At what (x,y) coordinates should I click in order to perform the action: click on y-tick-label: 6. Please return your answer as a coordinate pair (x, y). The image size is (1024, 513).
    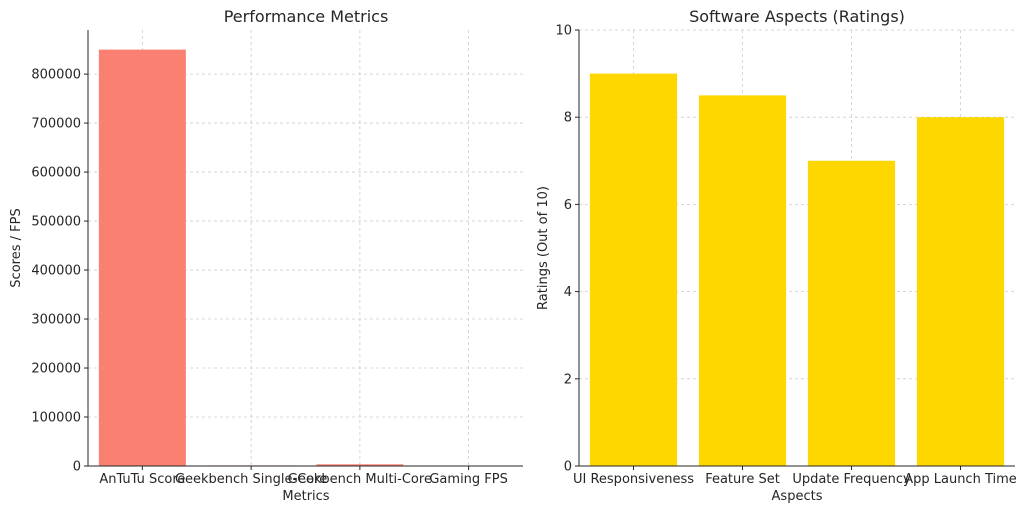
    Looking at the image, I should click on (568, 205).